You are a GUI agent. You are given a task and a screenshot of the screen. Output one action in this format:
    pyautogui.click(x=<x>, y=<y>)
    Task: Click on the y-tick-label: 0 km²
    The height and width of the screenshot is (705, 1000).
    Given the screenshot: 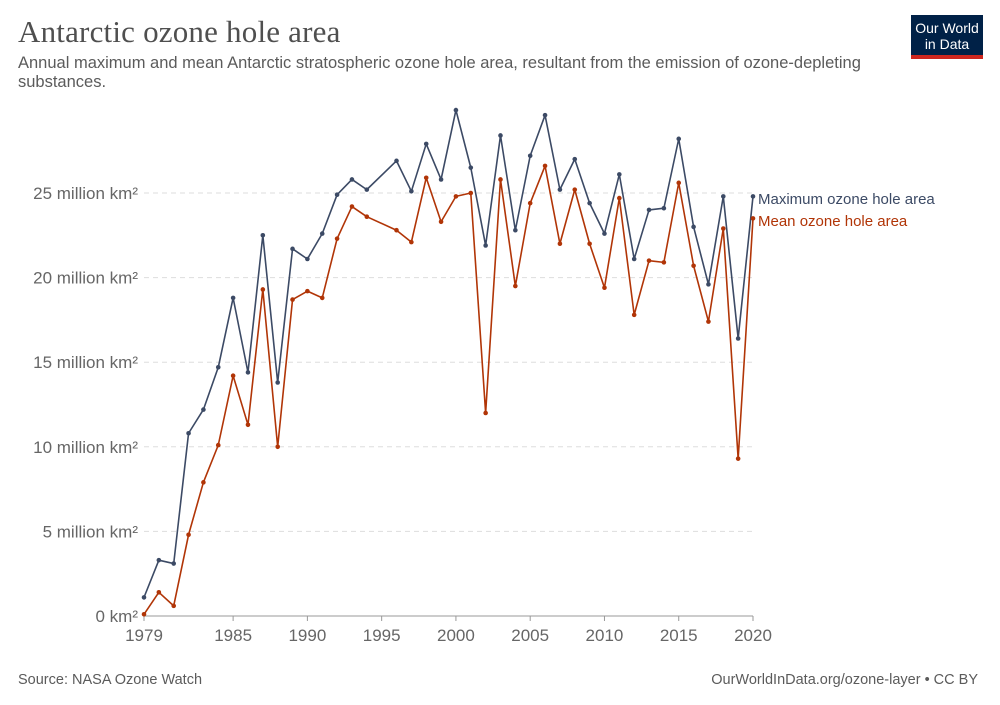 What is the action you would take?
    pyautogui.click(x=117, y=616)
    